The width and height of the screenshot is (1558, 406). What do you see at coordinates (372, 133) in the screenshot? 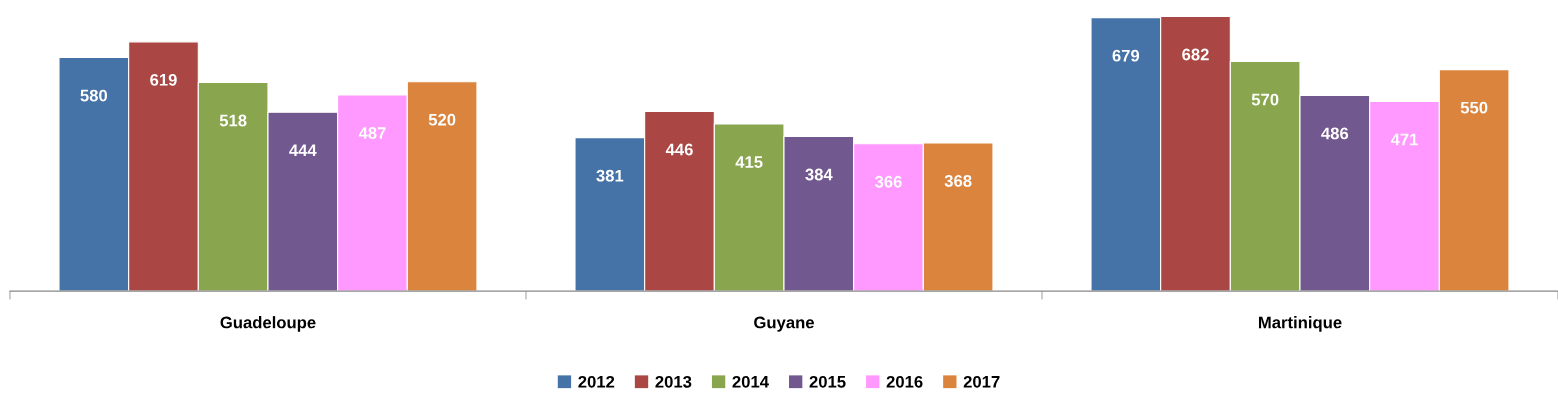
I see `data-label: 487` at bounding box center [372, 133].